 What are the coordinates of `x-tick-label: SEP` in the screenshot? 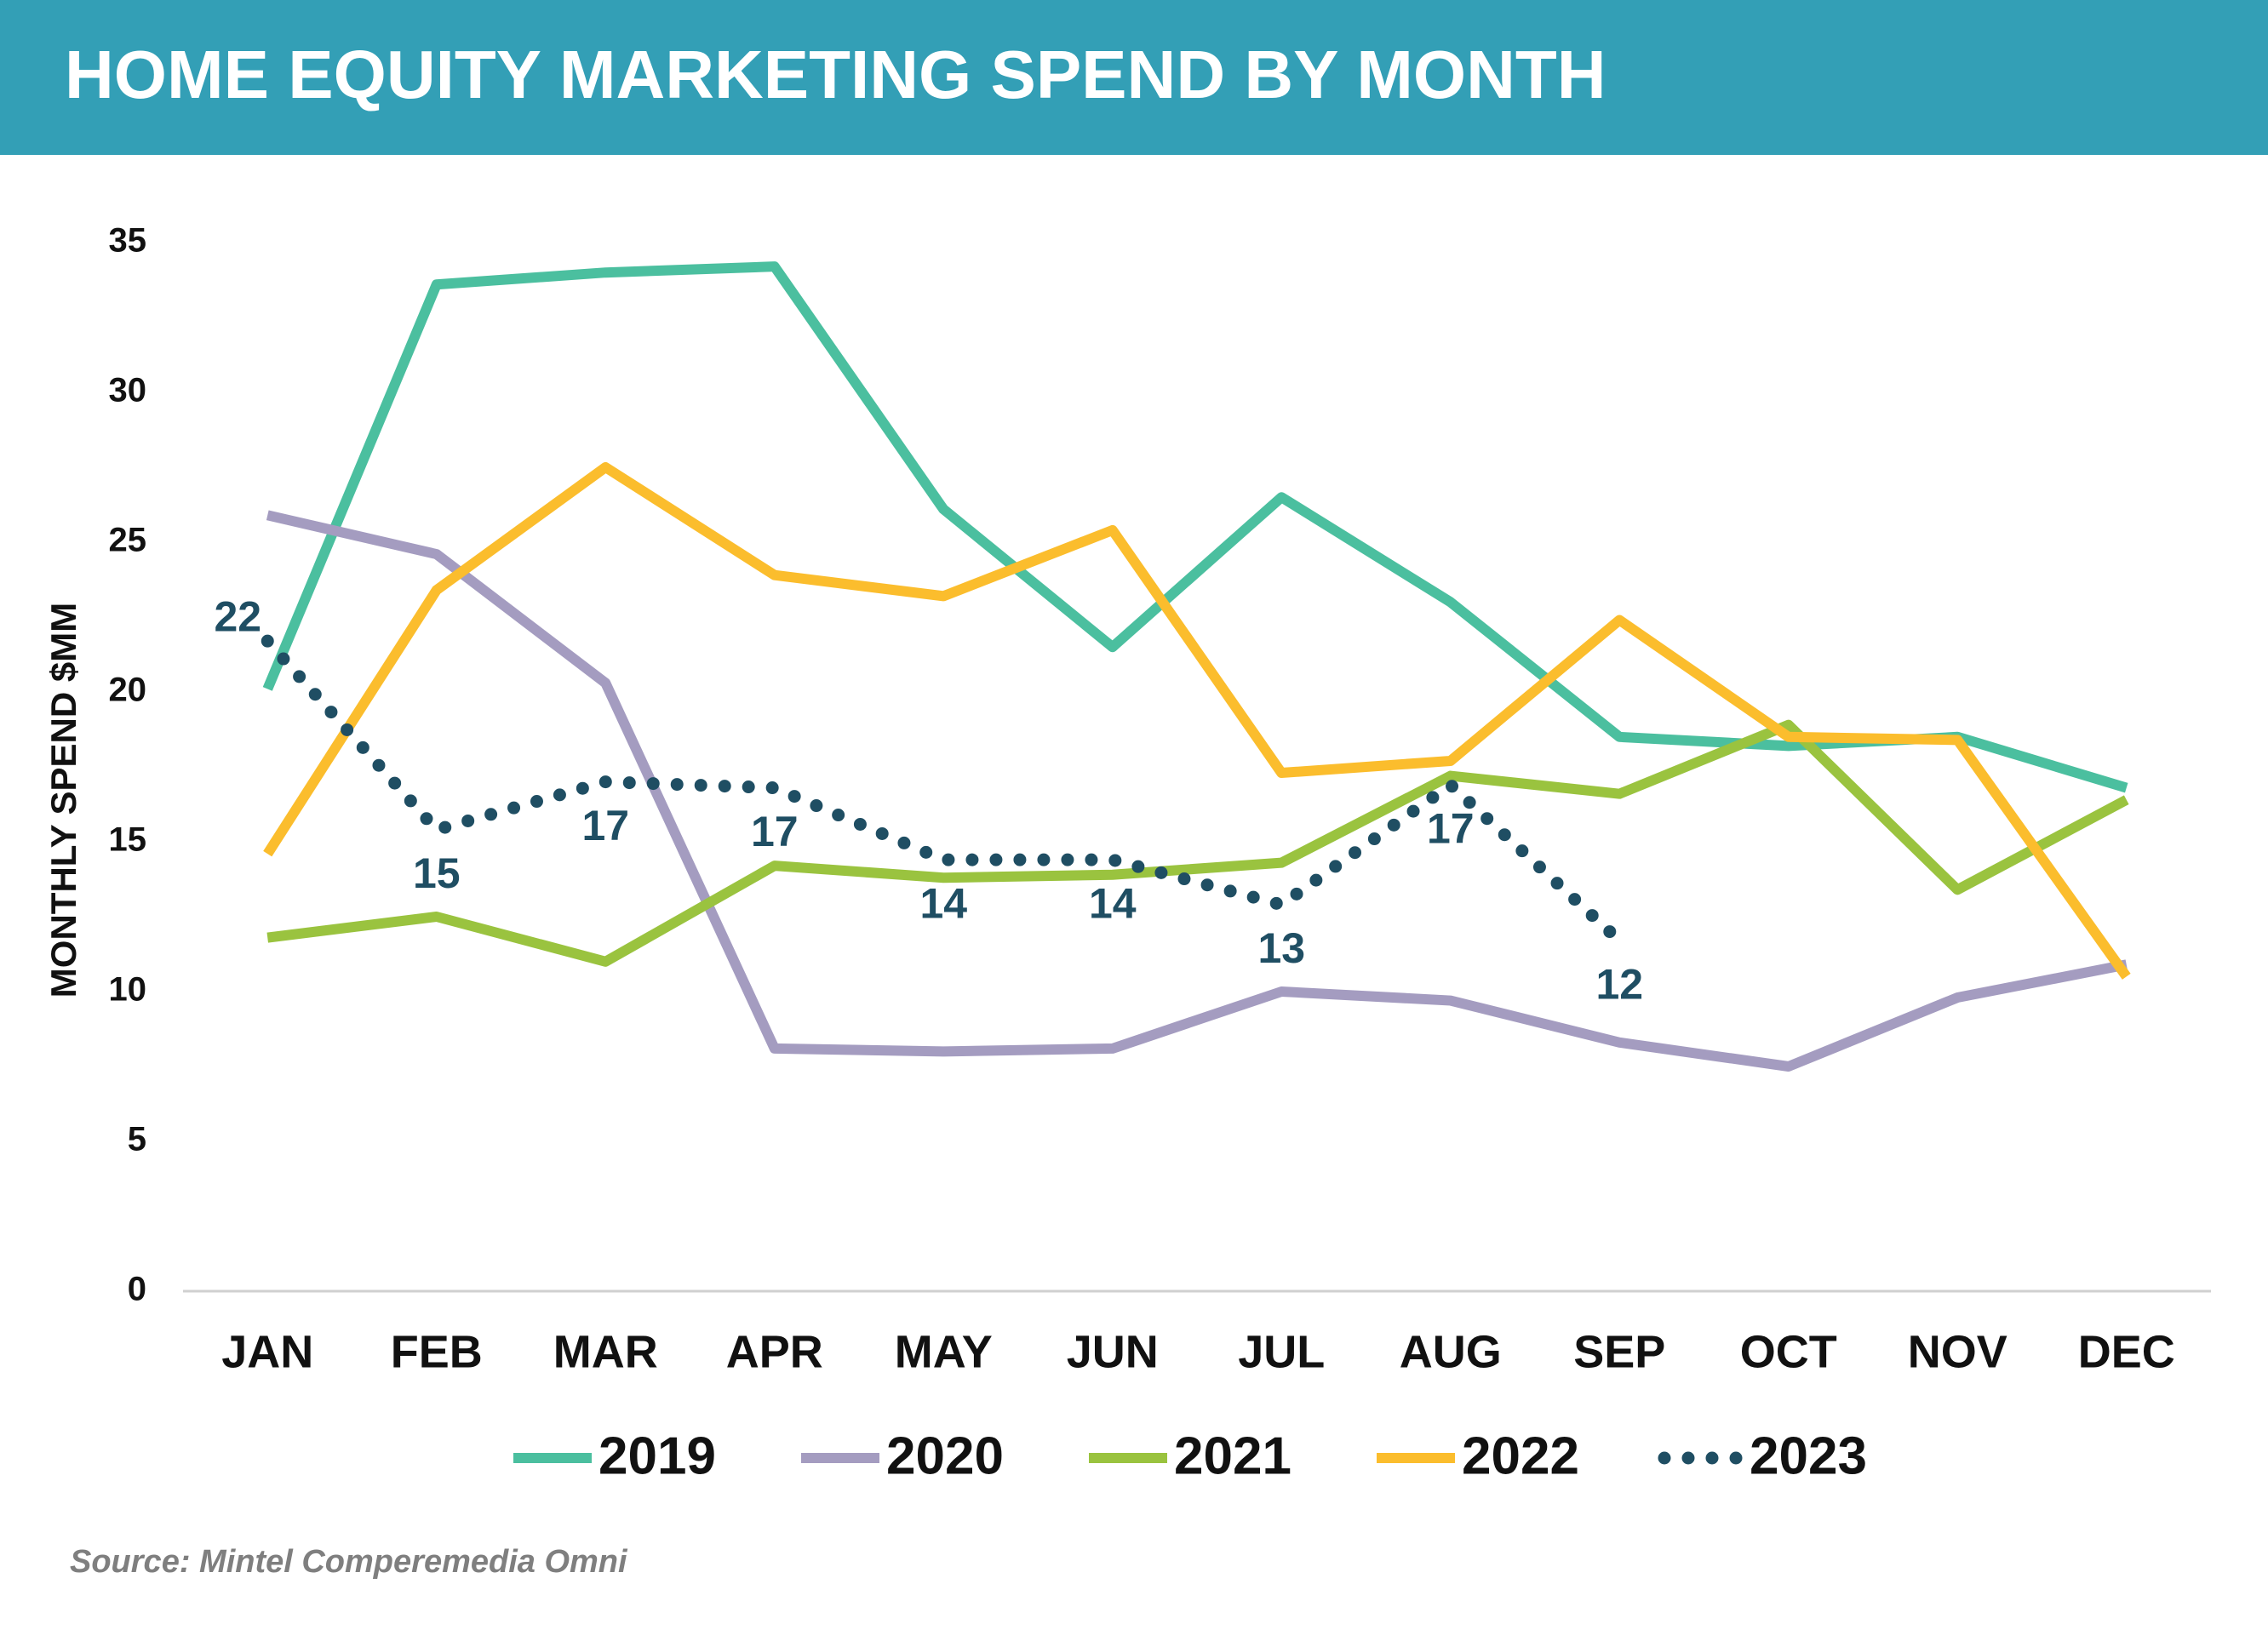 It's located at (1619, 1351).